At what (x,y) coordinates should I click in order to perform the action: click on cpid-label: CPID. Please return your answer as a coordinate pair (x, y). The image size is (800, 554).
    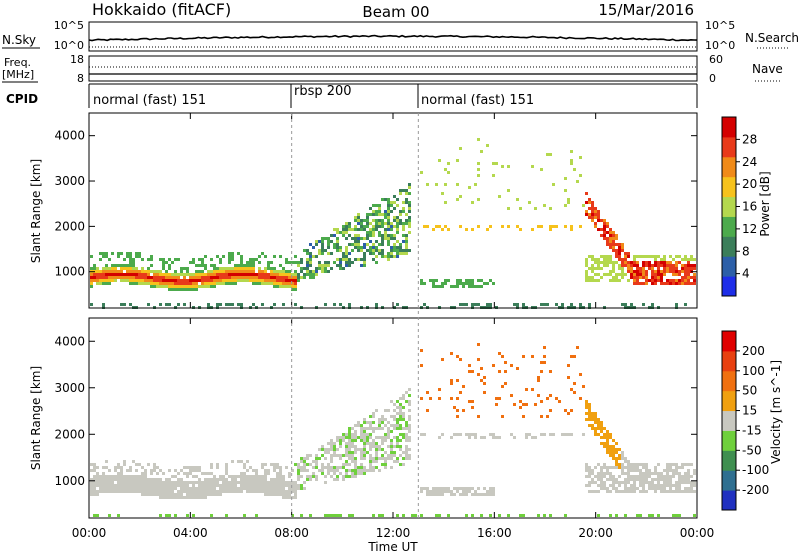
    Looking at the image, I should click on (22, 99).